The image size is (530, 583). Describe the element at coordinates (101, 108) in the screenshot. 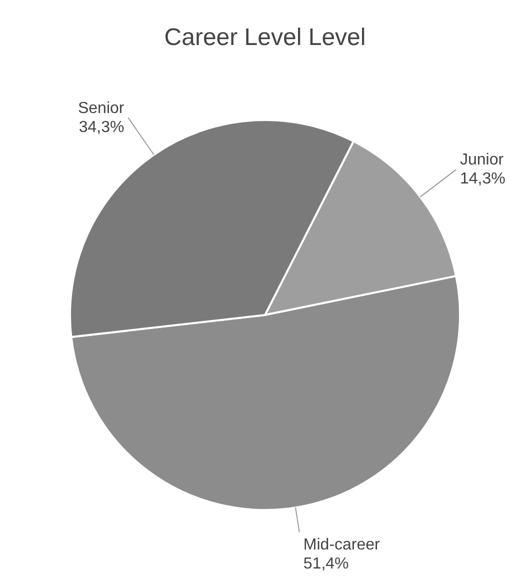

I see `slice-label: Senior` at that location.